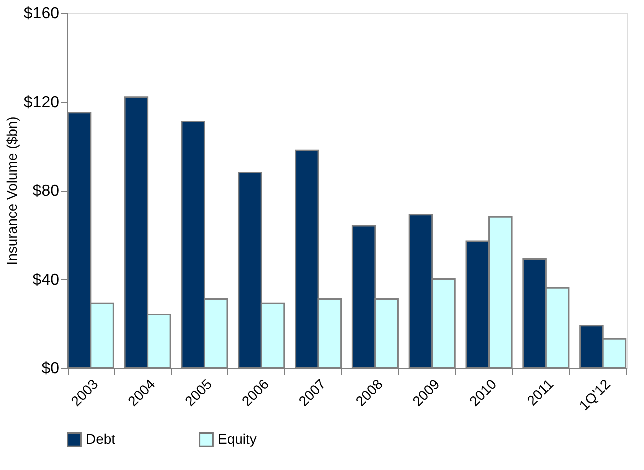 This screenshot has height=470, width=644. I want to click on y-tick-label: $80, so click(46, 191).